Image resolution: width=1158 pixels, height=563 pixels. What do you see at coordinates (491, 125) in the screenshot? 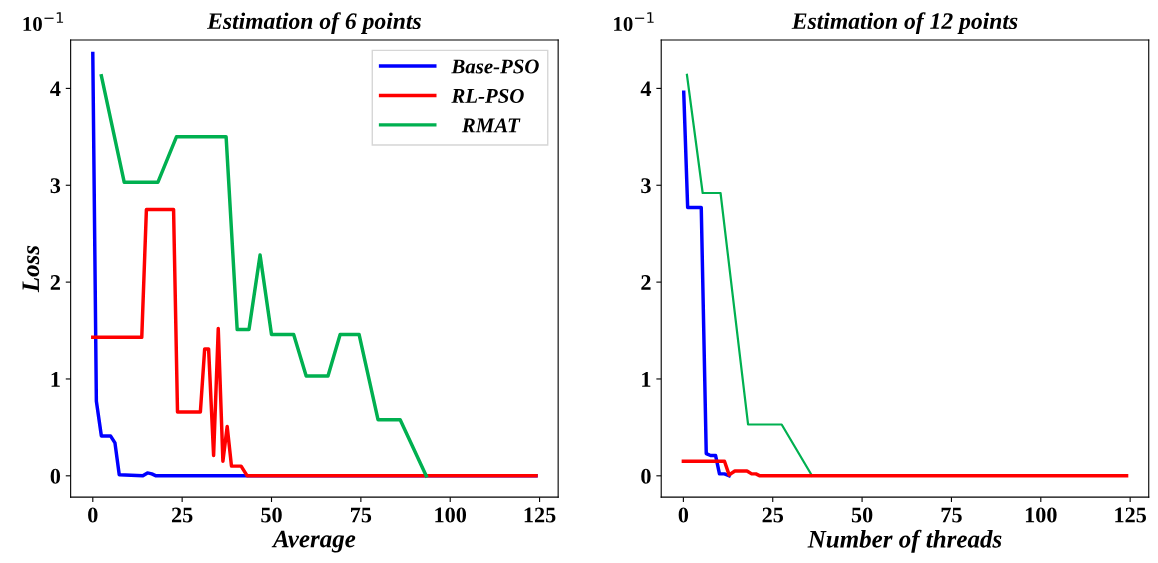
I see `legend-label: RMAT` at bounding box center [491, 125].